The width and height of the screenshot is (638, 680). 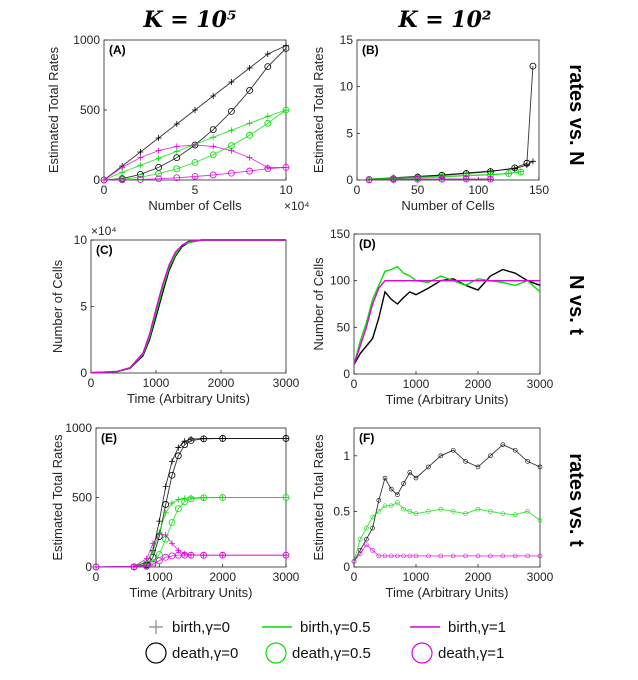 What do you see at coordinates (316, 627) in the screenshot?
I see `legend-item-birth-gamma05: birth,γ=0.5` at bounding box center [316, 627].